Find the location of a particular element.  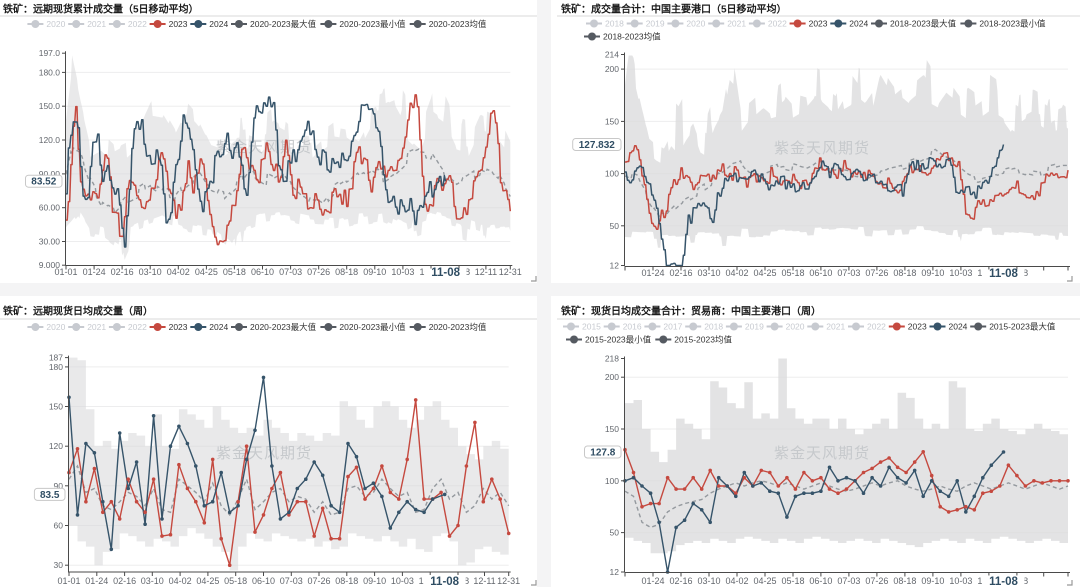

svg-text: 铁矿：远期现货日均成交量（周） is located at coordinates (78, 311).